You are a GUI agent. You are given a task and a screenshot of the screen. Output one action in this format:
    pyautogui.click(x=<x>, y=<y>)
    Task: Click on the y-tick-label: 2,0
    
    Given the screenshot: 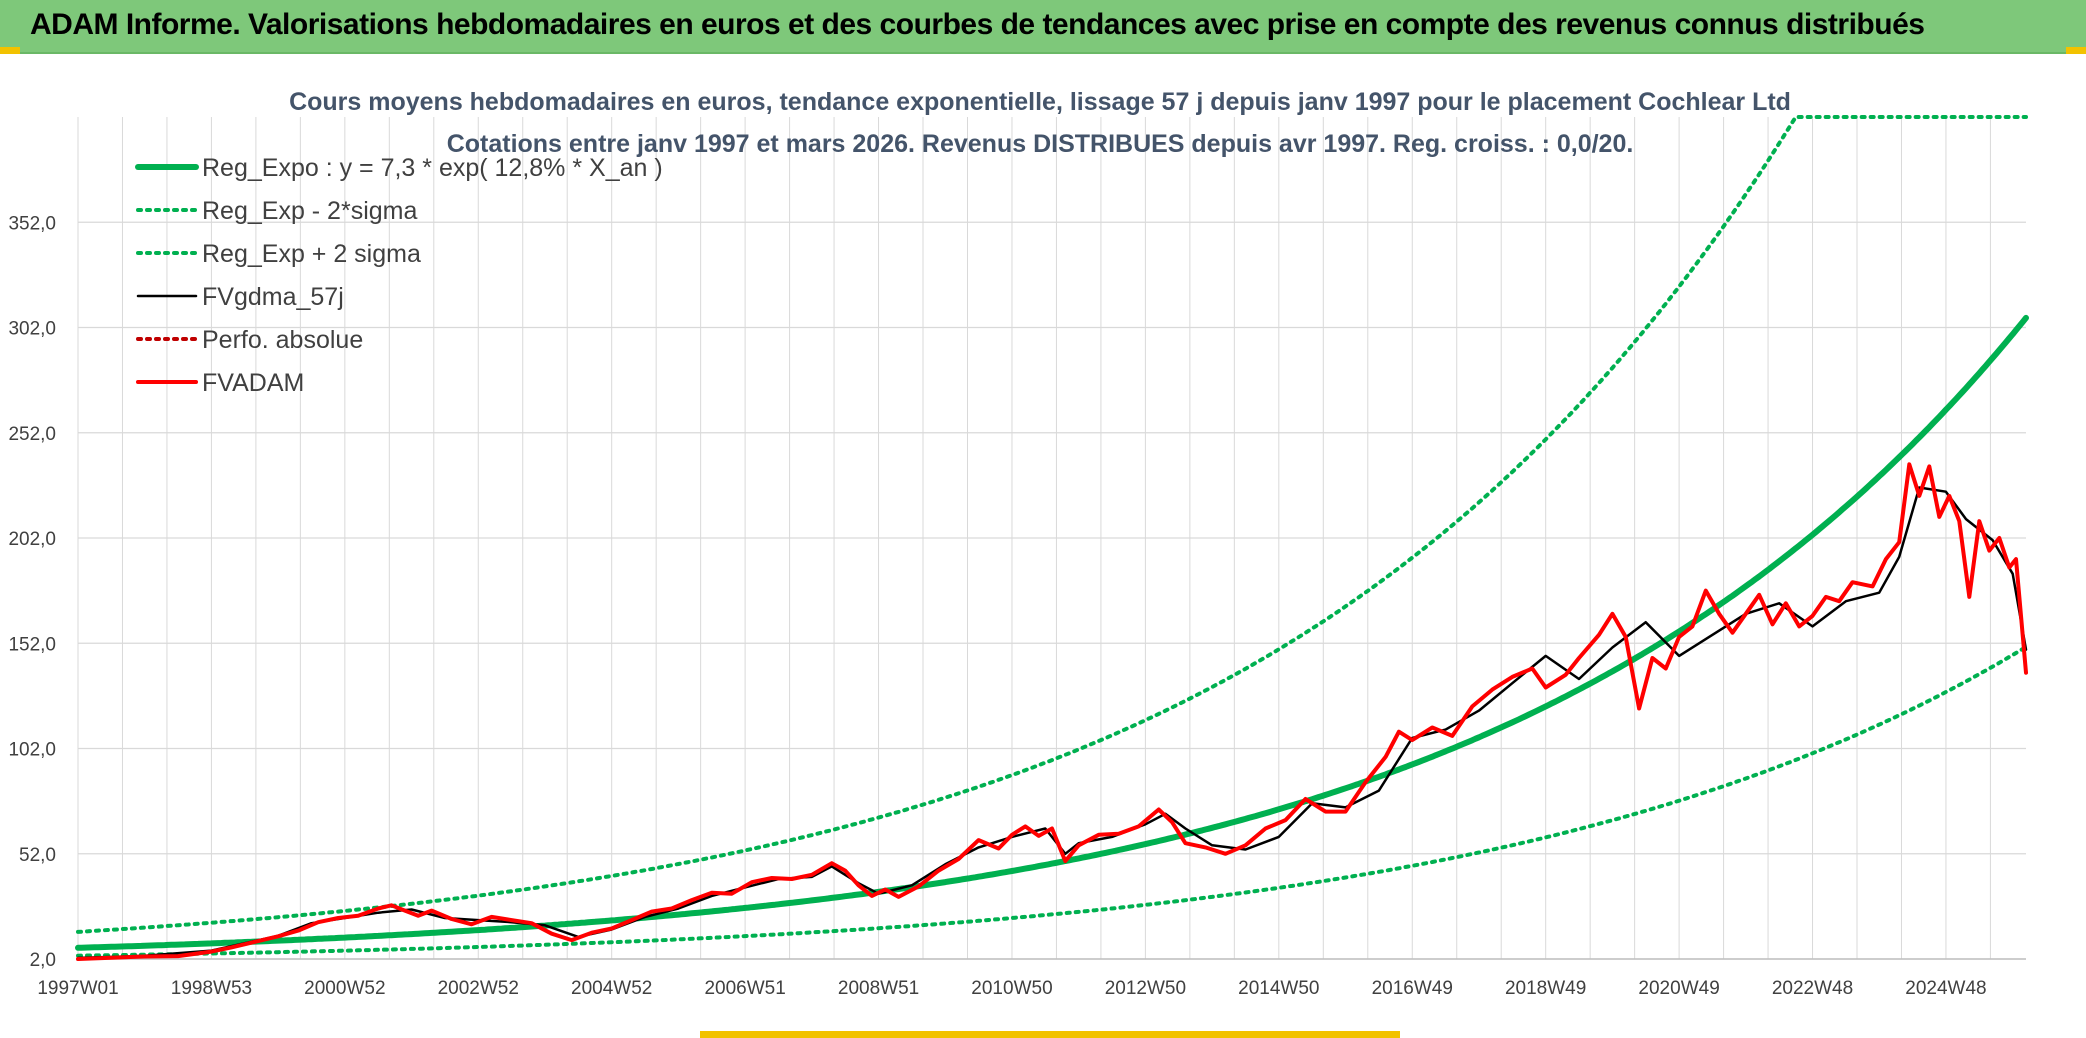 What is the action you would take?
    pyautogui.click(x=43, y=960)
    